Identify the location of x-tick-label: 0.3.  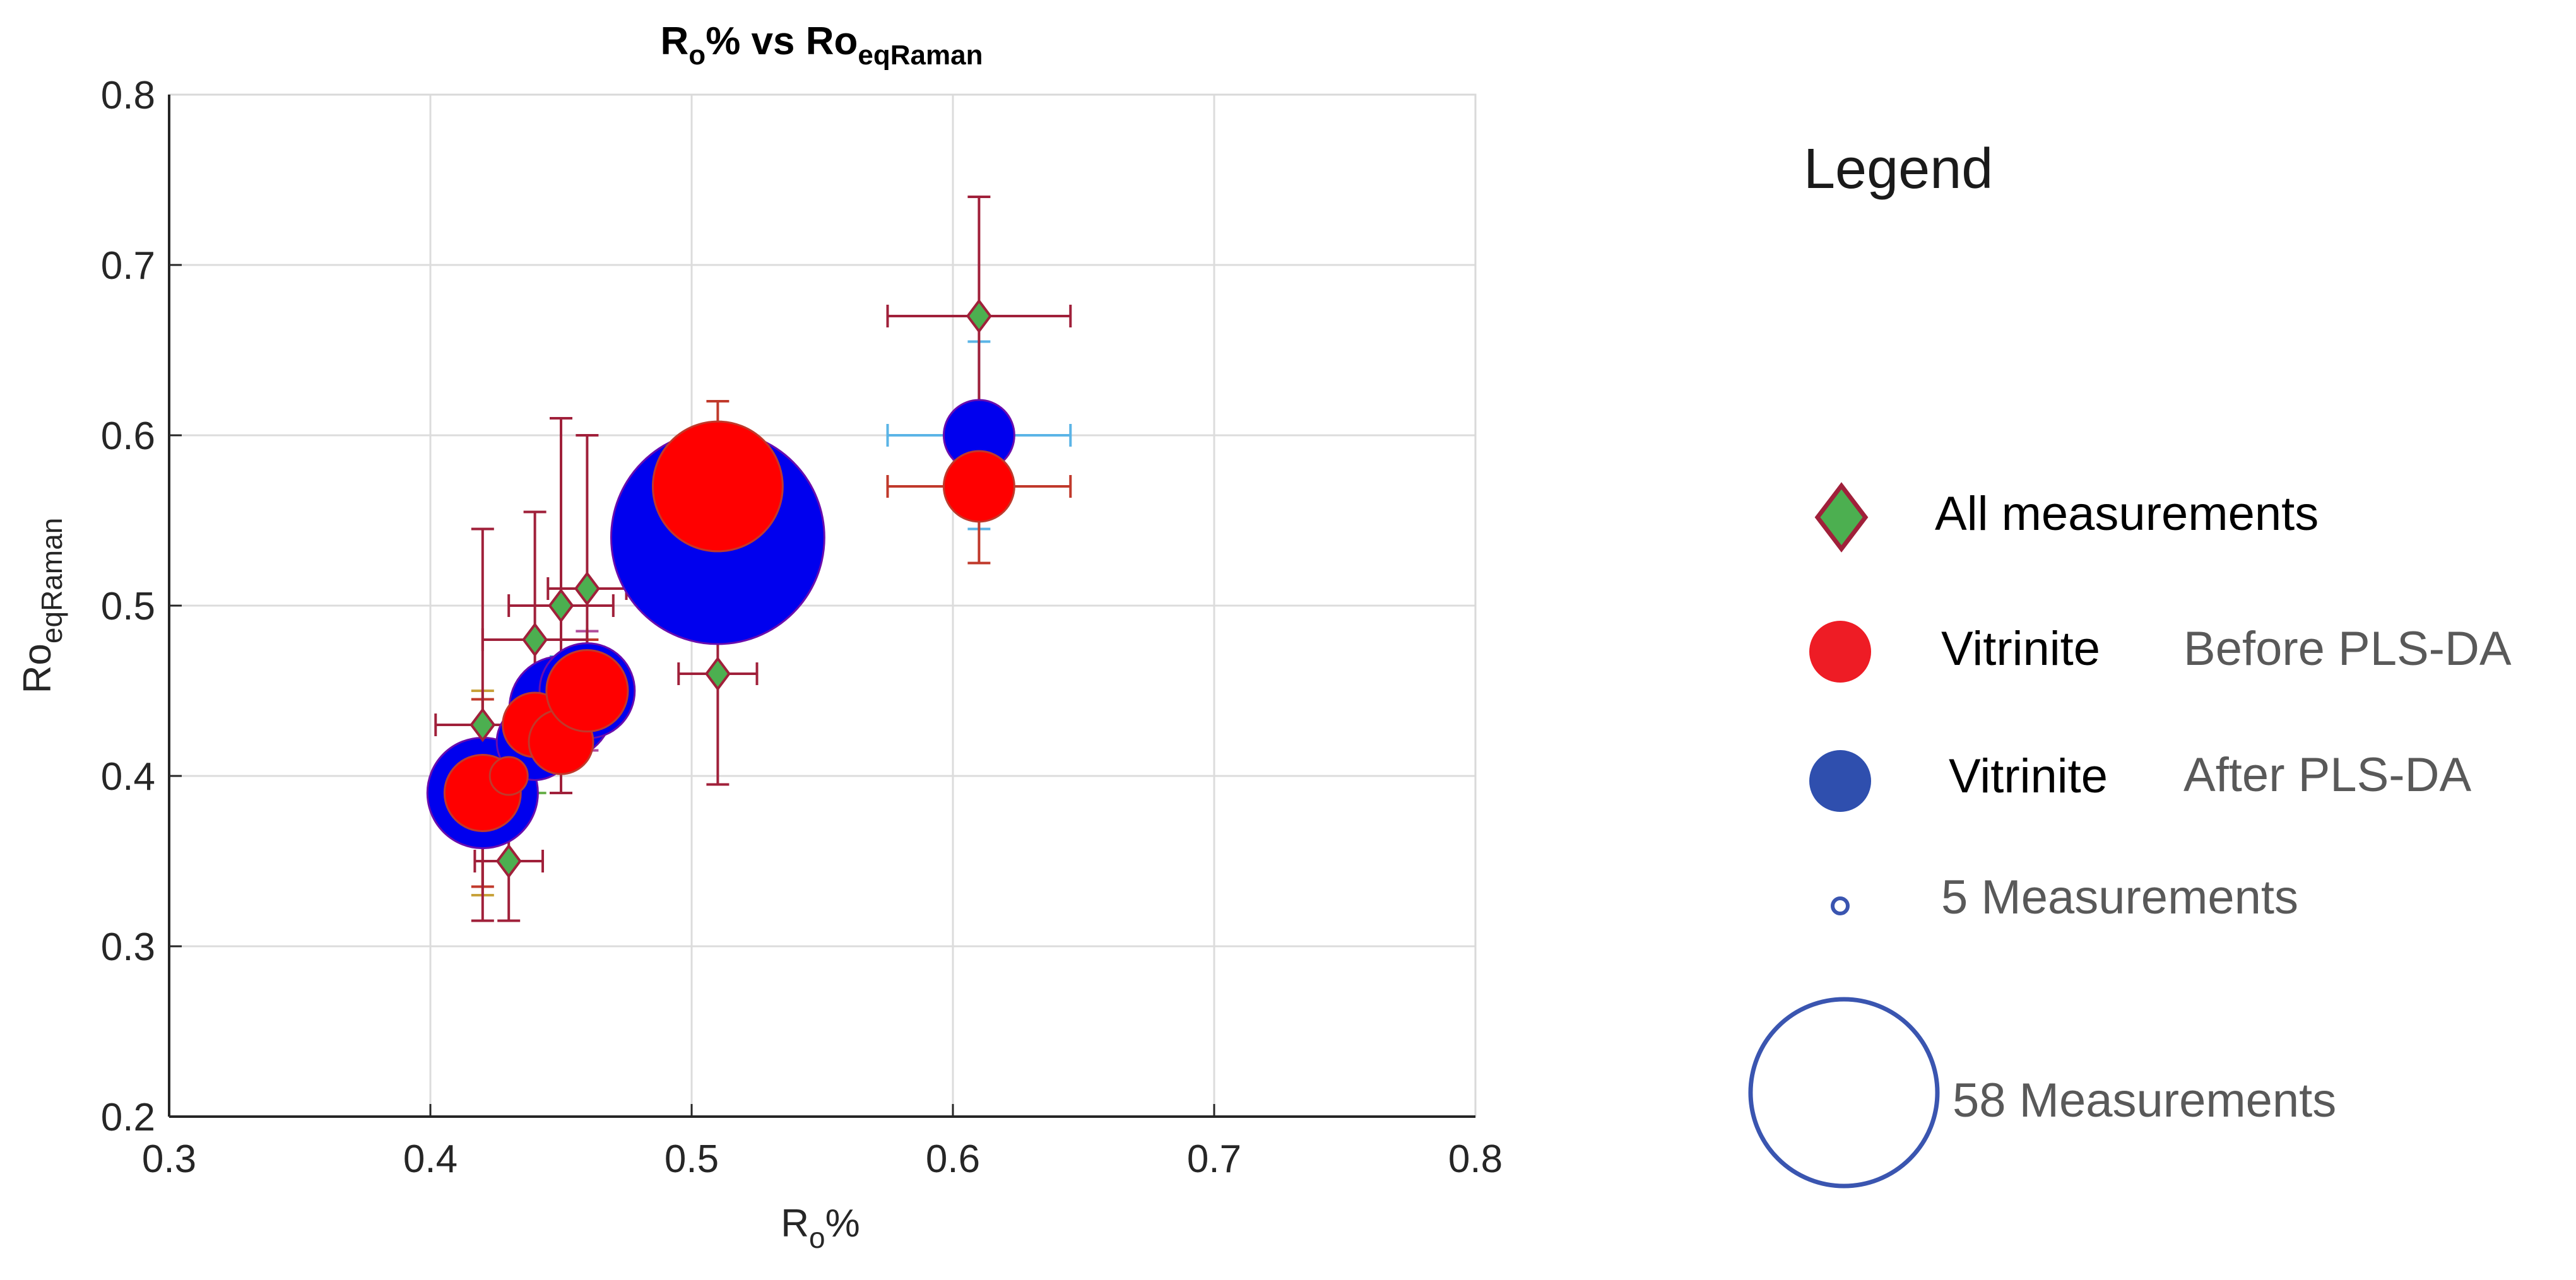
(169, 1159).